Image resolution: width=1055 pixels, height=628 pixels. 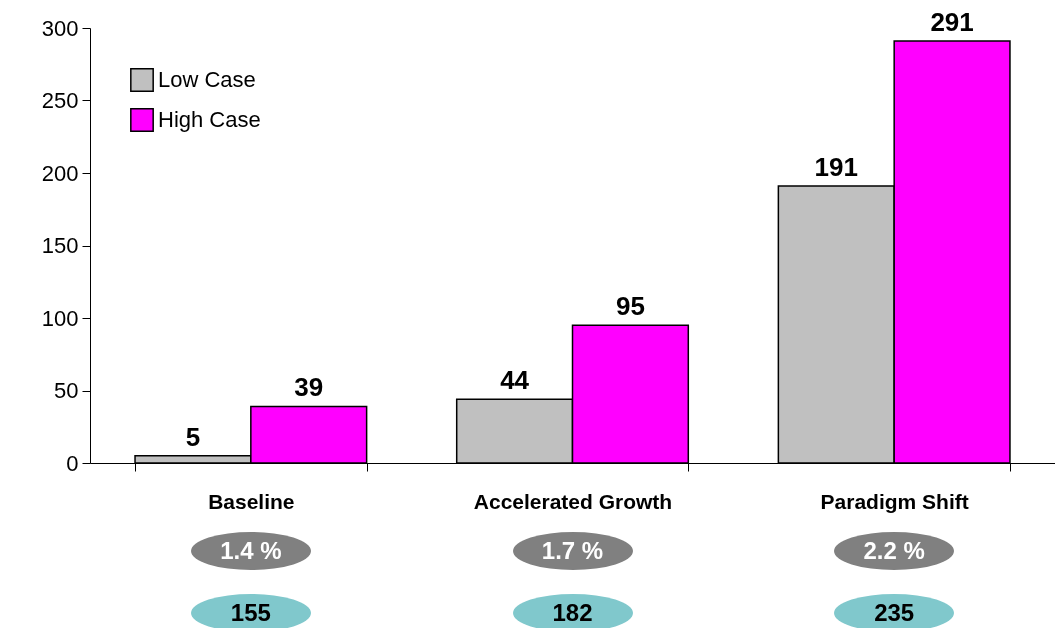 I want to click on oval-badge: 155, so click(x=250, y=611).